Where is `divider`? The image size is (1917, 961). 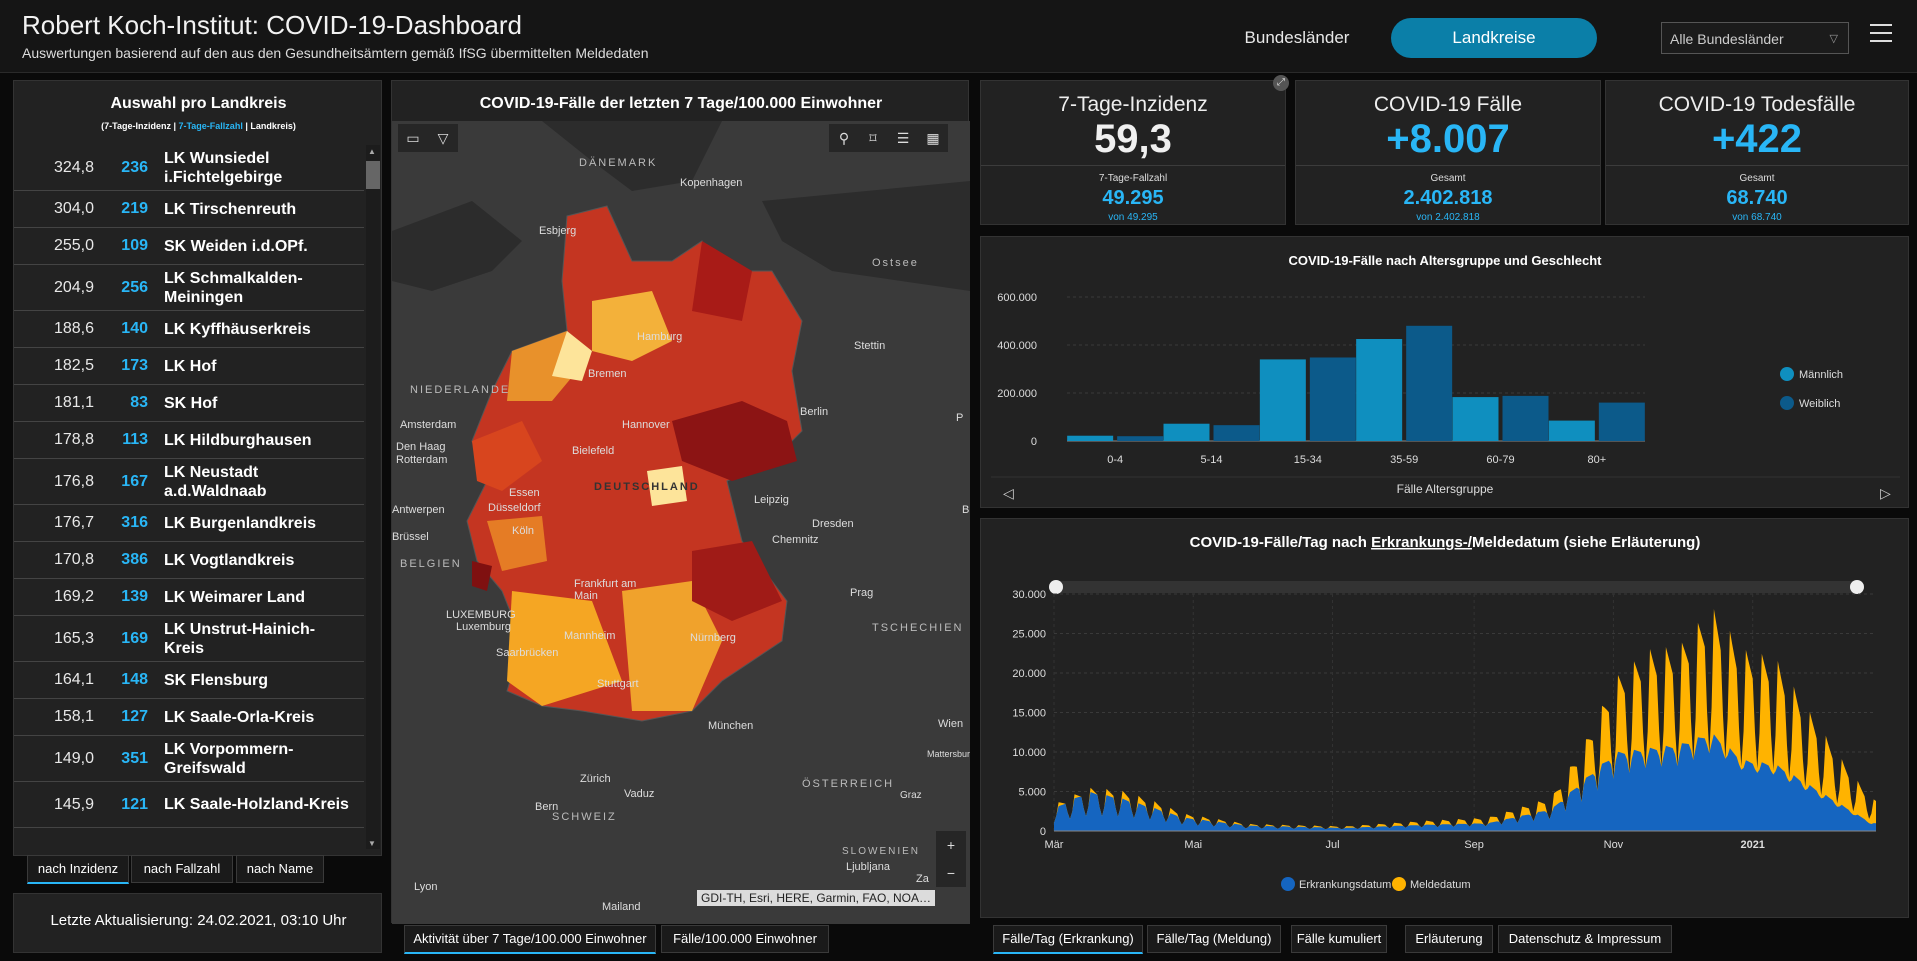
divider is located at coordinates (1133, 165).